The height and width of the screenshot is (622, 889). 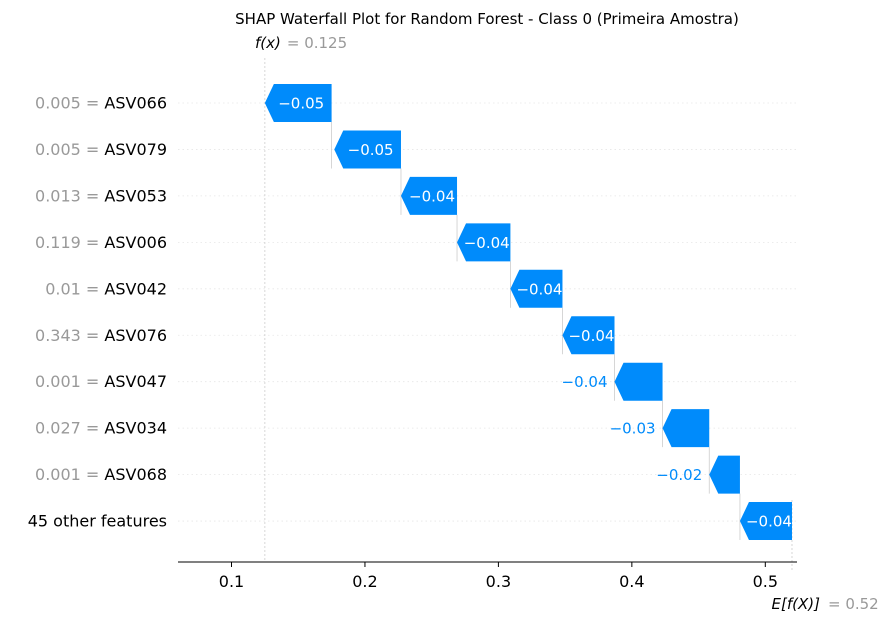 I want to click on feature-label: 0.001 = ASV047, so click(x=101, y=381).